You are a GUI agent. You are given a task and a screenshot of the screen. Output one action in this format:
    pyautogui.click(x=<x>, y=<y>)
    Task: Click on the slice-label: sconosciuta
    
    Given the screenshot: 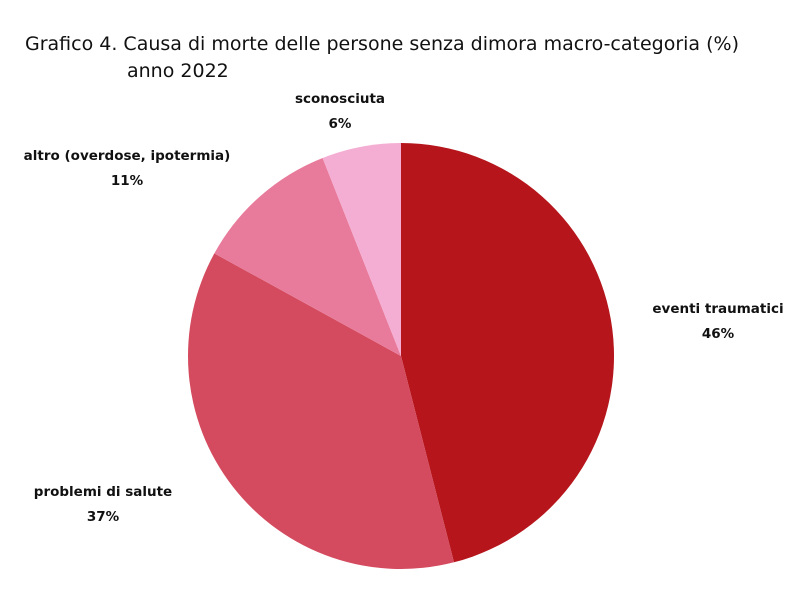 What is the action you would take?
    pyautogui.click(x=340, y=99)
    